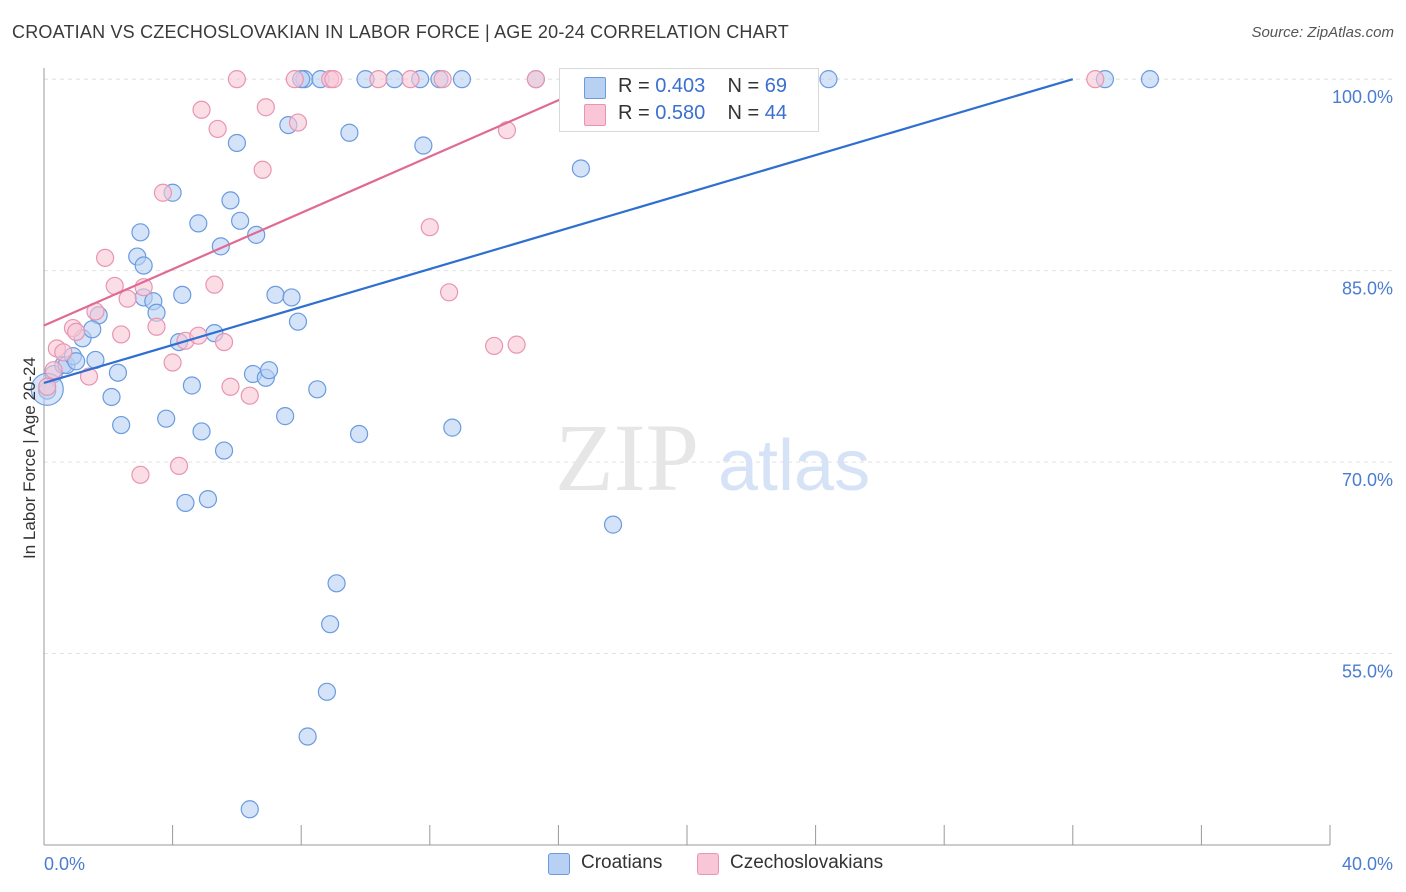  Describe the element at coordinates (776, 86) in the screenshot. I see `legend-n-value-croatians: 69` at that location.